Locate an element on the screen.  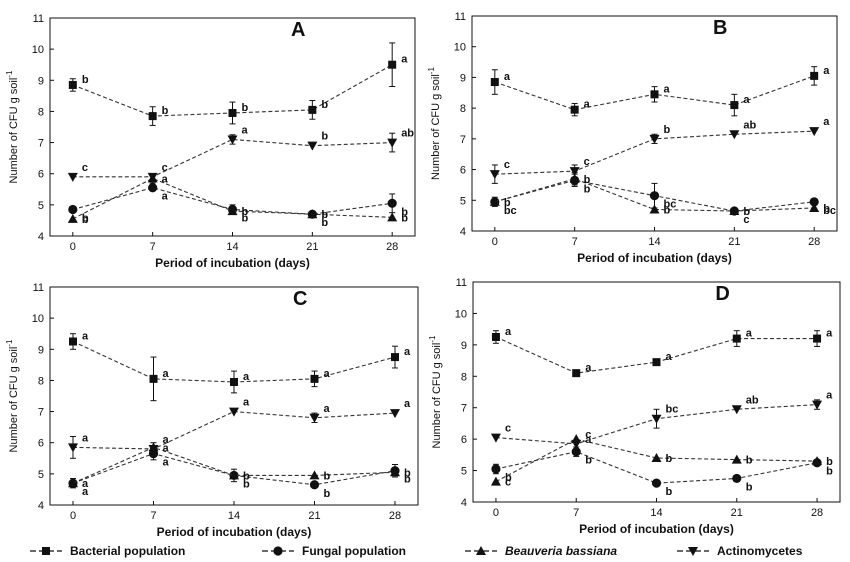
series-fungal-population: bbb bb is located at coordinates (662, 472).